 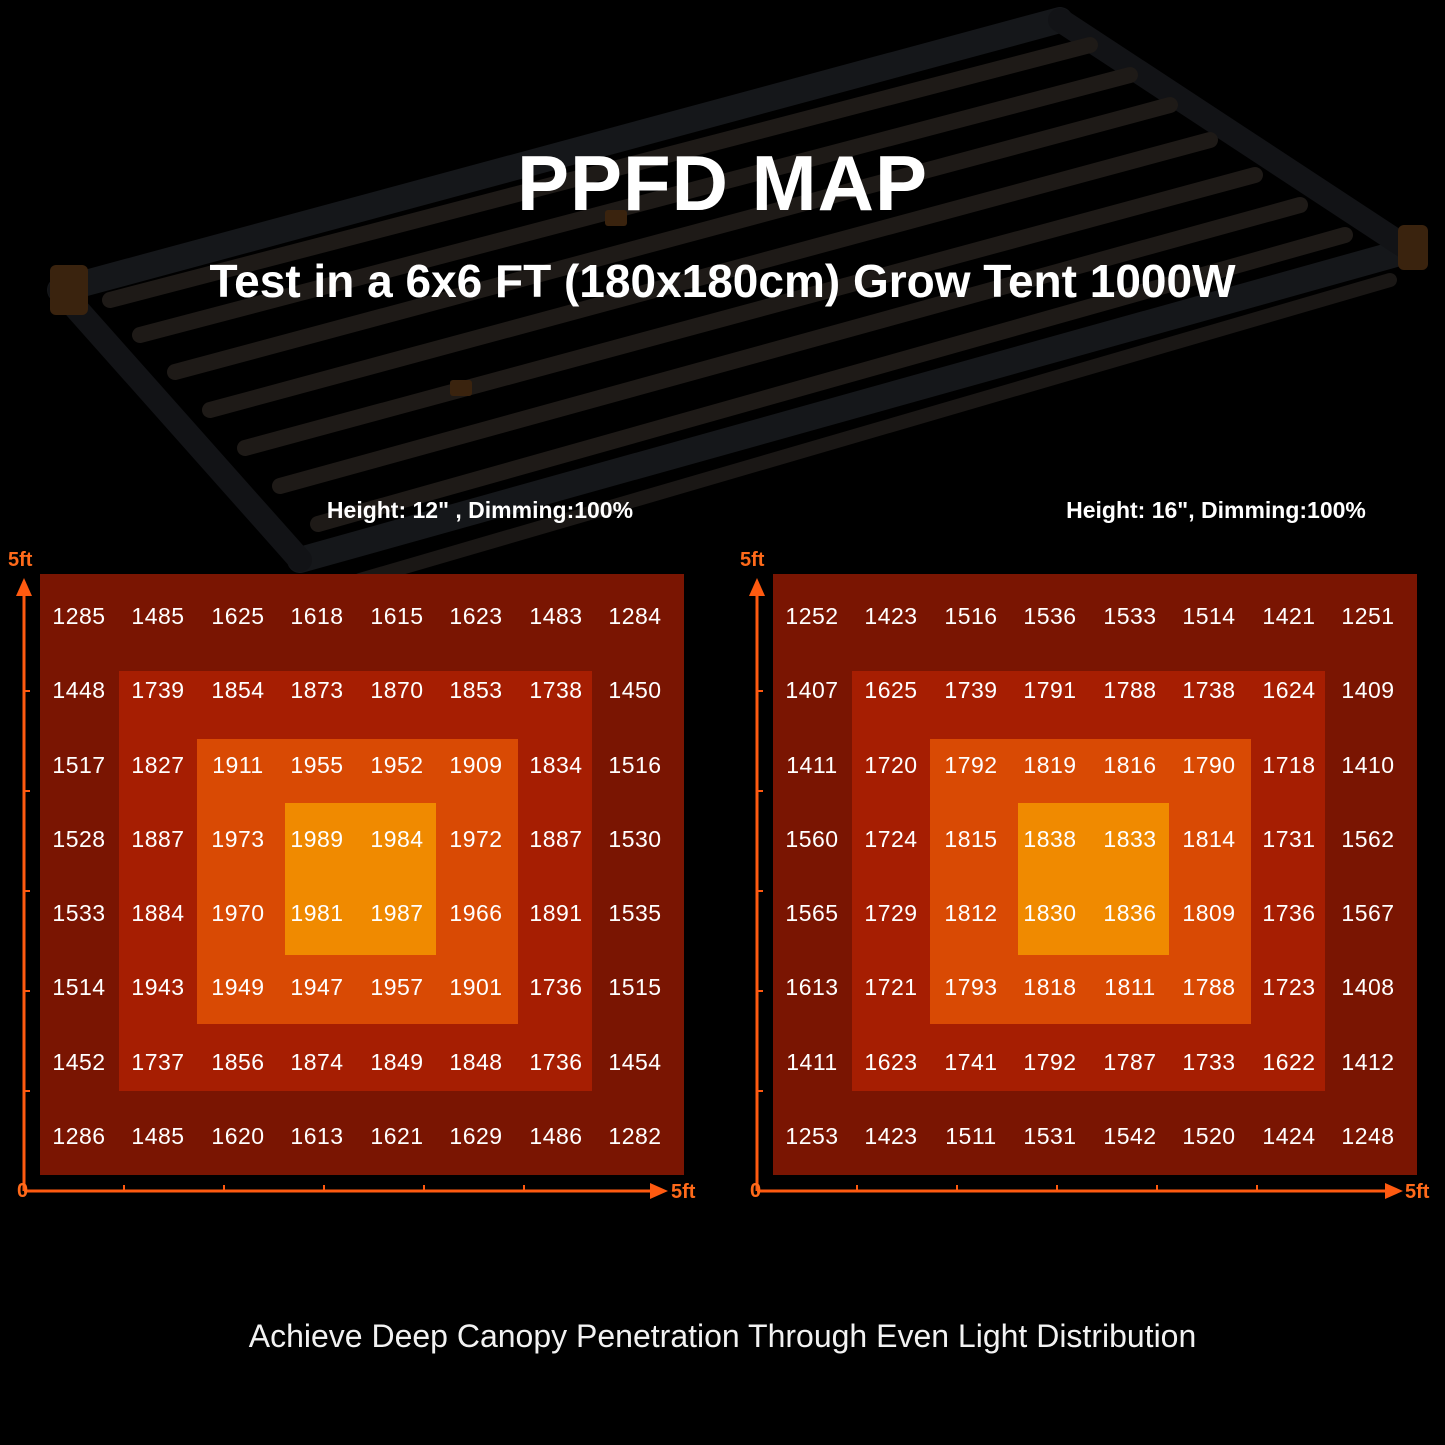 I want to click on ppfd-value-cell: 1811, so click(x=1130, y=987).